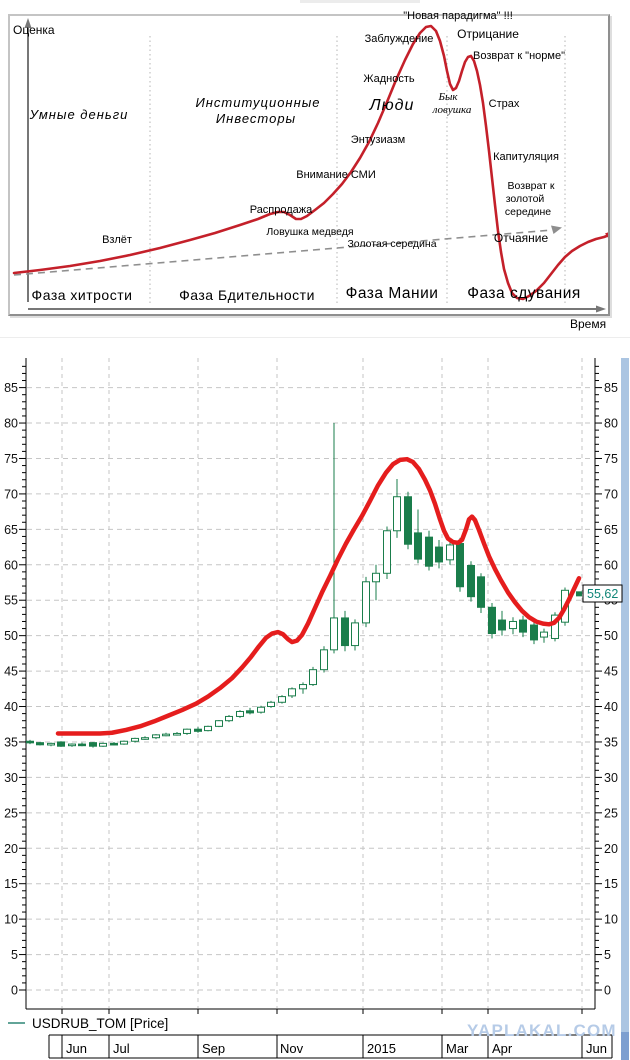 The image size is (630, 1060). What do you see at coordinates (392, 244) in the screenshot?
I see `diagram-annotation: Золотая середина` at bounding box center [392, 244].